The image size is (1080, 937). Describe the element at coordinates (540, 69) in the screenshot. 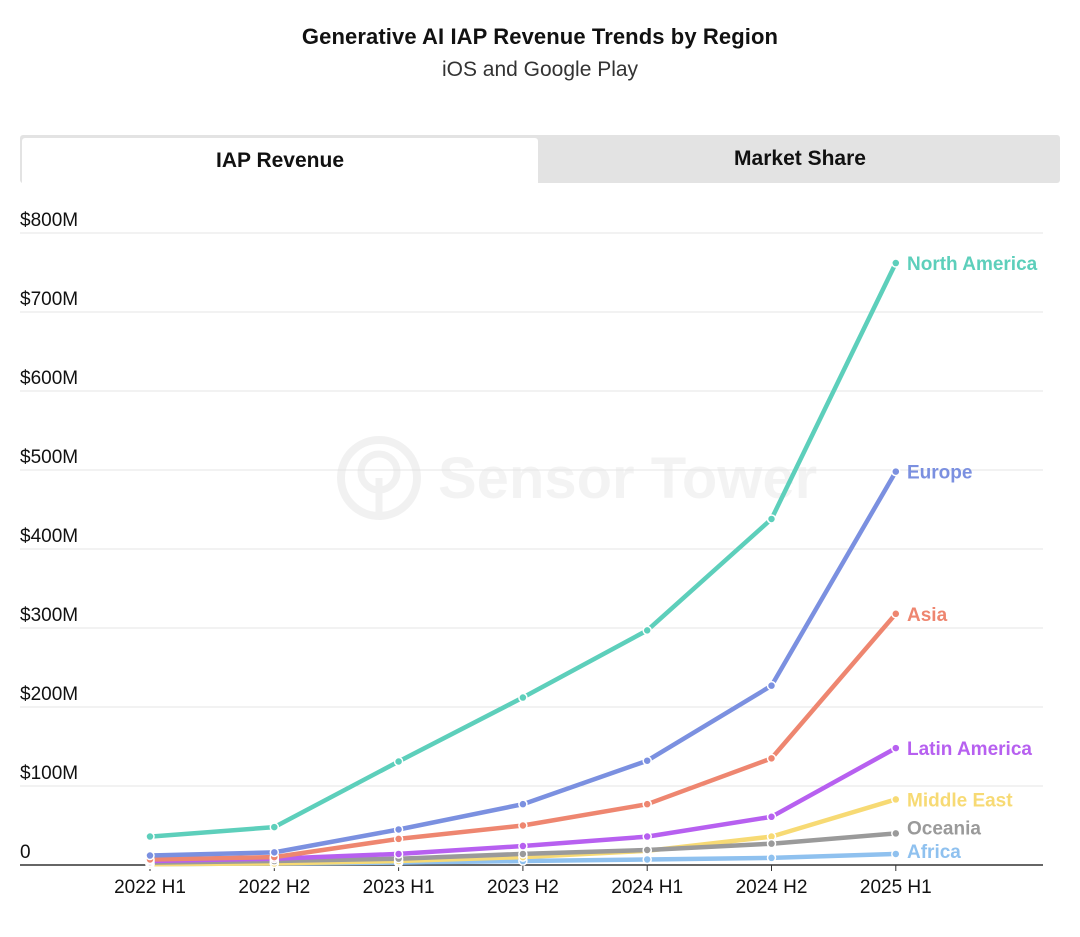

I see `chart-subtitle: iOS and Google Play` at that location.